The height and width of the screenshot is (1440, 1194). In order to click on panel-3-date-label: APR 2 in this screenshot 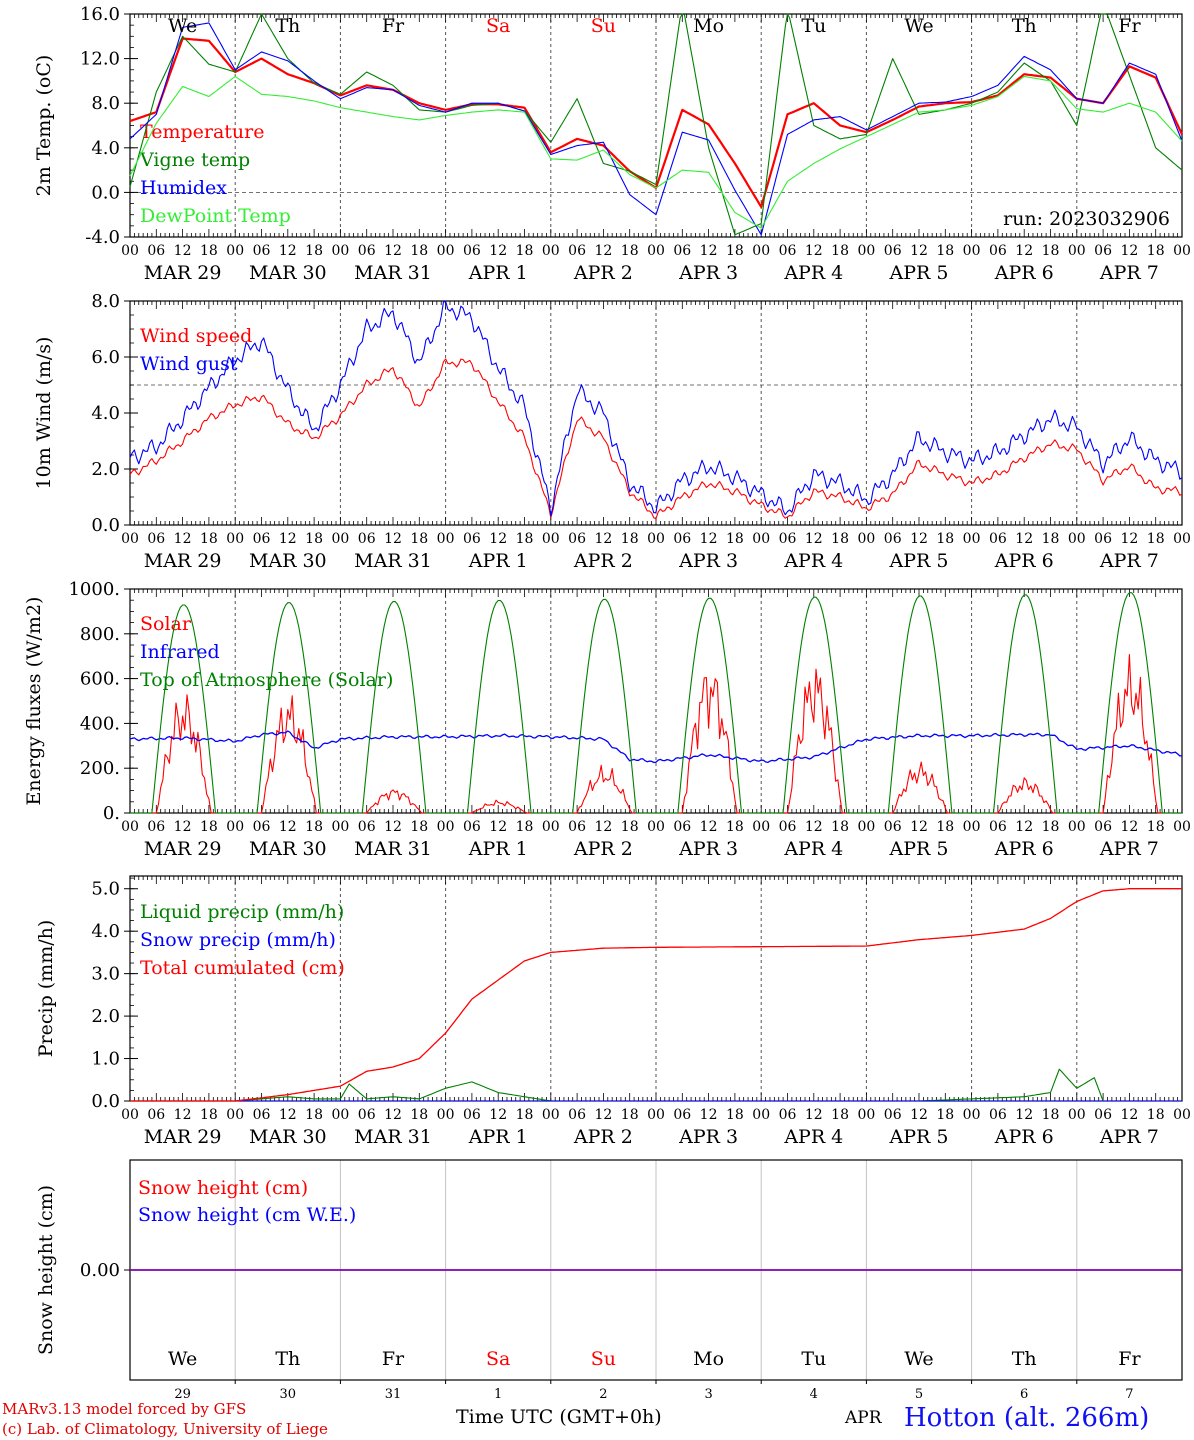, I will do `click(603, 849)`.